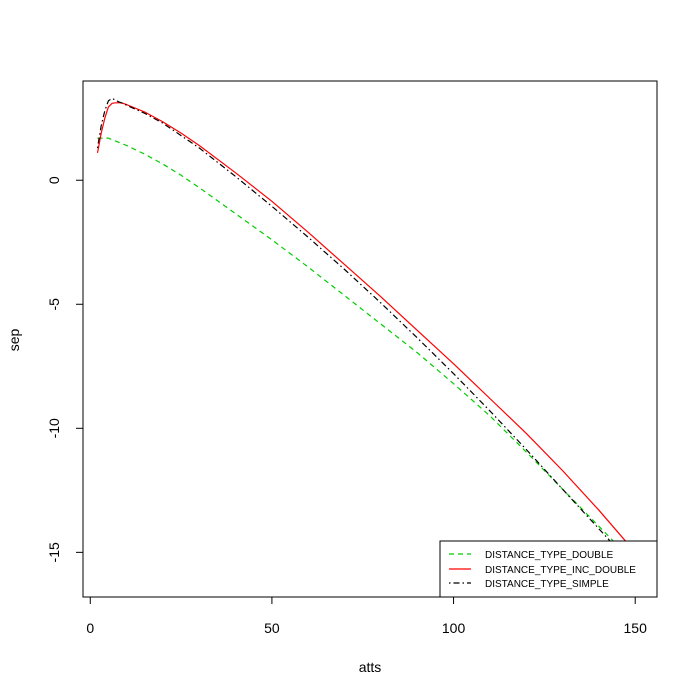  I want to click on y-axis: 0 -5 -10 -15, so click(65, 369).